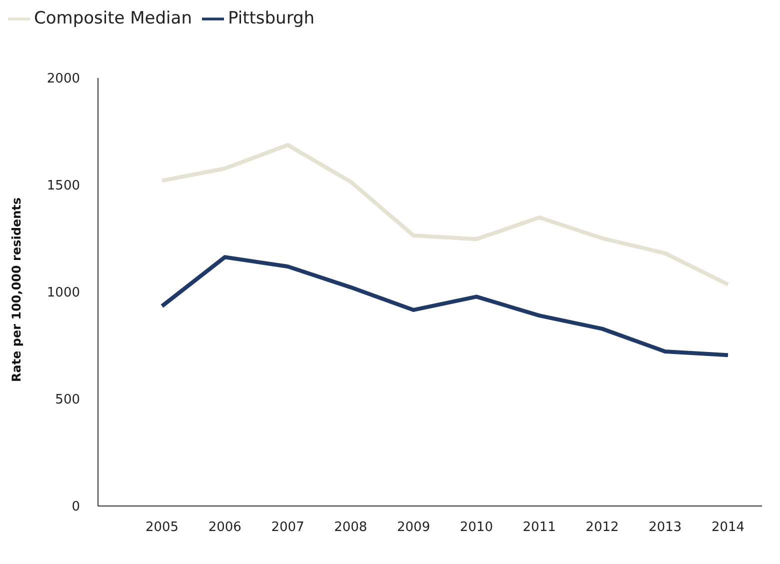 The height and width of the screenshot is (564, 780). I want to click on x-tick-label: 2011, so click(539, 528).